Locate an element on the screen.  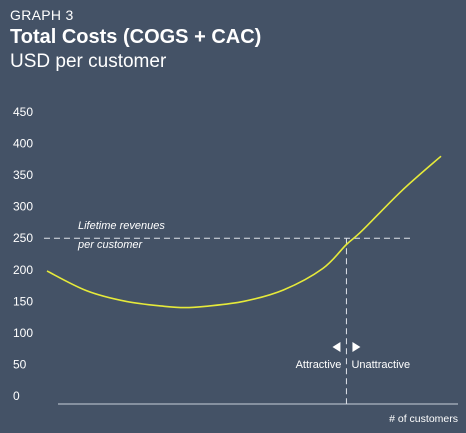
x-axis-label: # of customers is located at coordinates (423, 419).